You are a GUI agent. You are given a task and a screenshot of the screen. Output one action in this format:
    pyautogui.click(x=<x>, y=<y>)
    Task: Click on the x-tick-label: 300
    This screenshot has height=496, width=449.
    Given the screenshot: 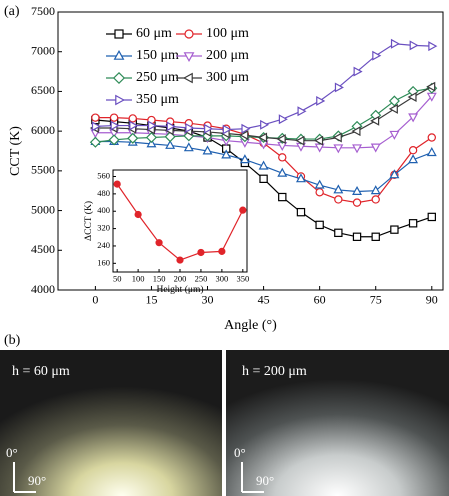 What is the action you would take?
    pyautogui.click(x=222, y=279)
    